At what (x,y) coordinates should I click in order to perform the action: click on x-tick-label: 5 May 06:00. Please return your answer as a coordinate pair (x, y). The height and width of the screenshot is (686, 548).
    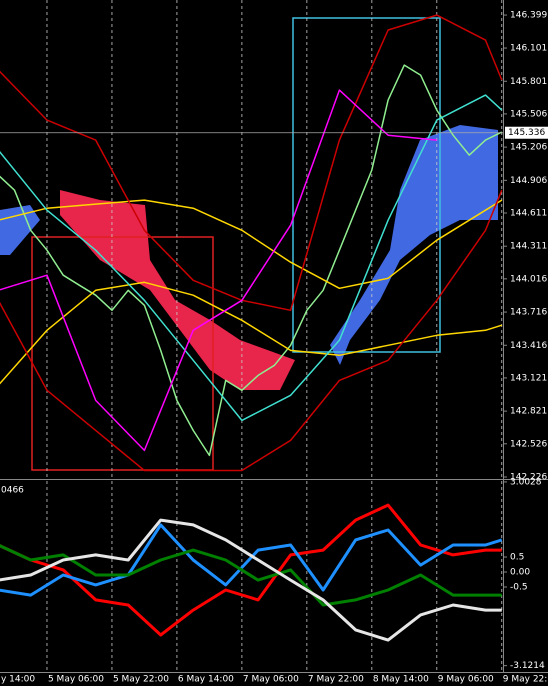
    Looking at the image, I should click on (76, 680).